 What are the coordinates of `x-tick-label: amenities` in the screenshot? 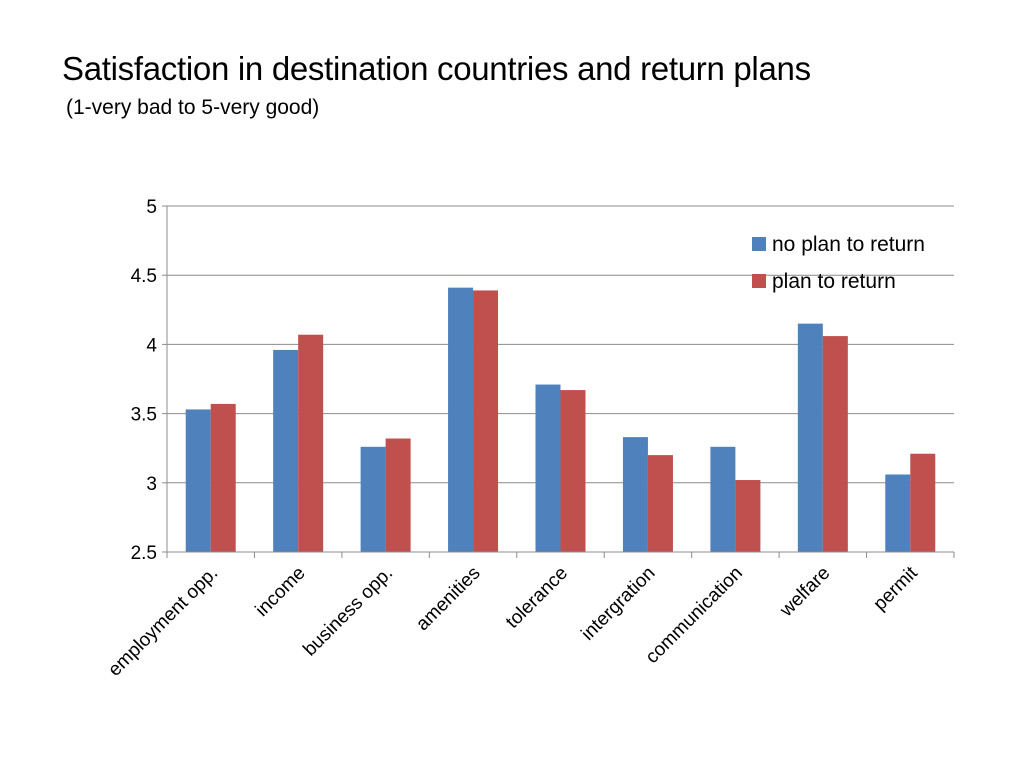 It's located at (448, 599).